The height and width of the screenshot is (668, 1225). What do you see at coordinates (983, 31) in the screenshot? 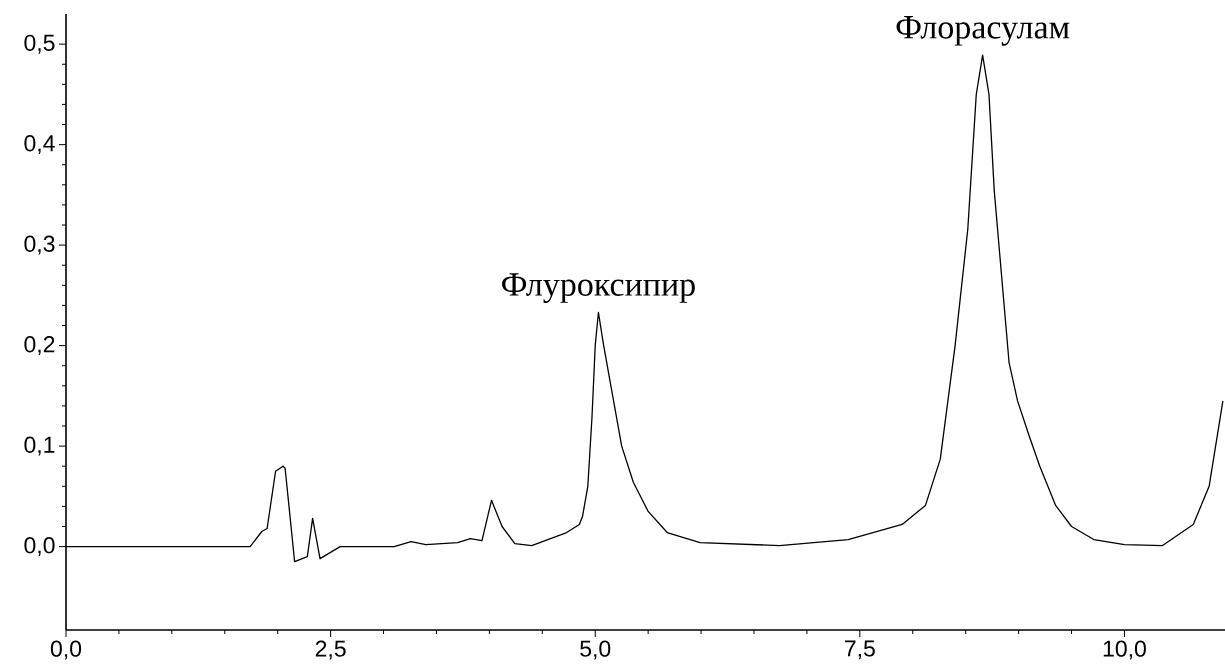
I see `annotation: Флорасулам` at bounding box center [983, 31].